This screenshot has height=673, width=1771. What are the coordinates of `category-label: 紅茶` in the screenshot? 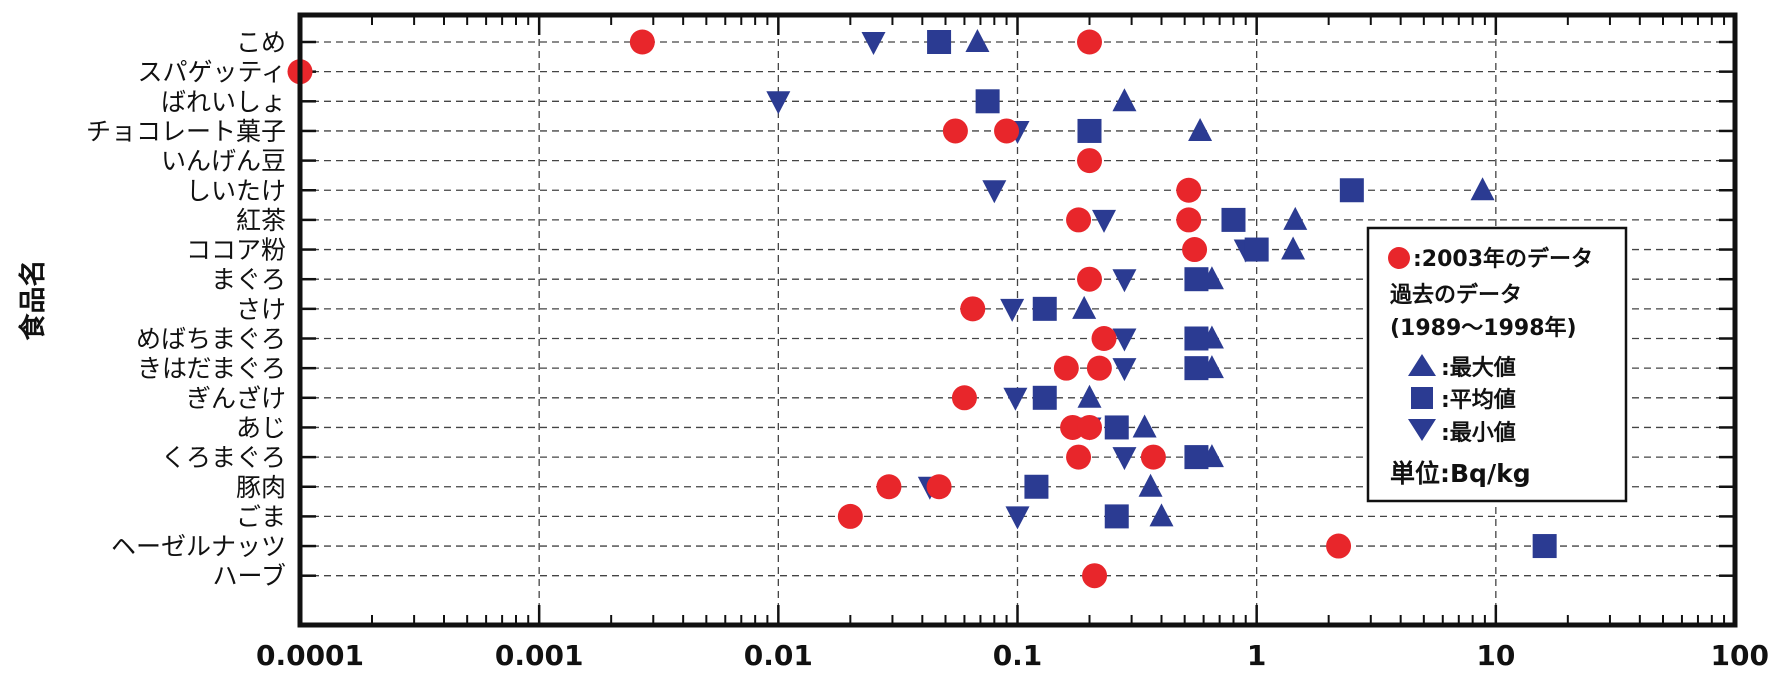 It's located at (261, 220).